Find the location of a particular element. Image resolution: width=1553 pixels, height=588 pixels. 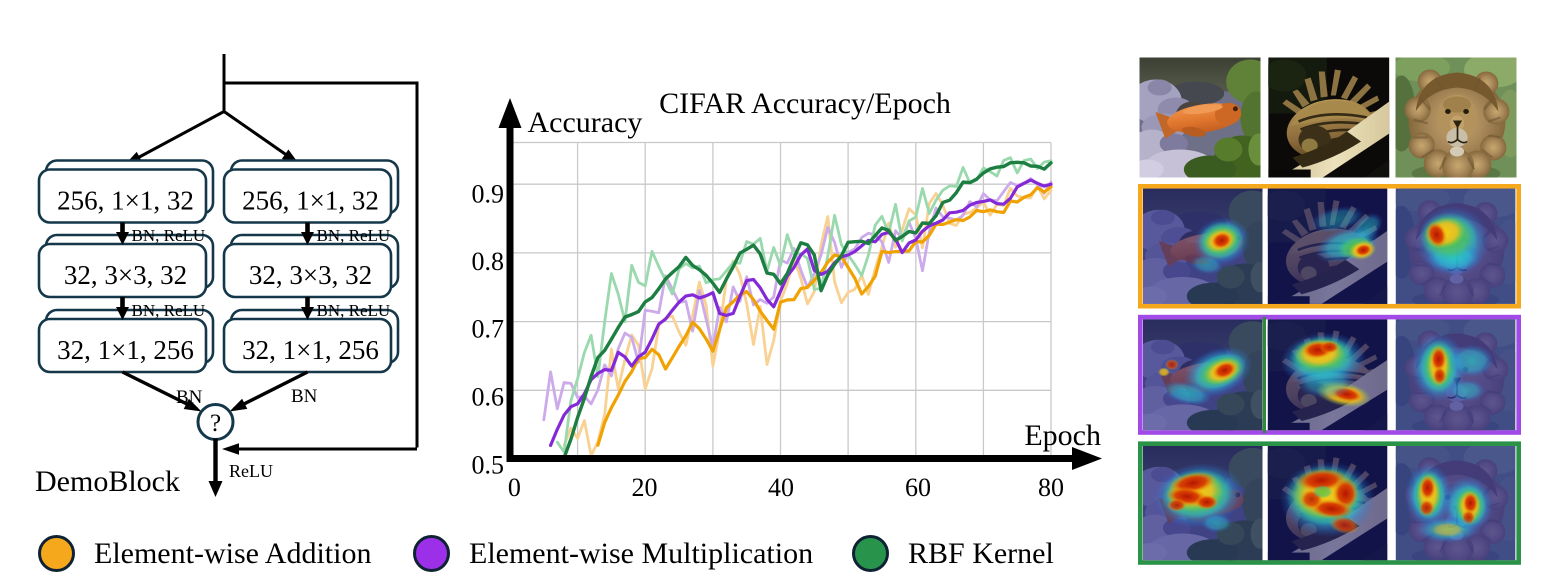

svg-text: 80 is located at coordinates (1051, 487).